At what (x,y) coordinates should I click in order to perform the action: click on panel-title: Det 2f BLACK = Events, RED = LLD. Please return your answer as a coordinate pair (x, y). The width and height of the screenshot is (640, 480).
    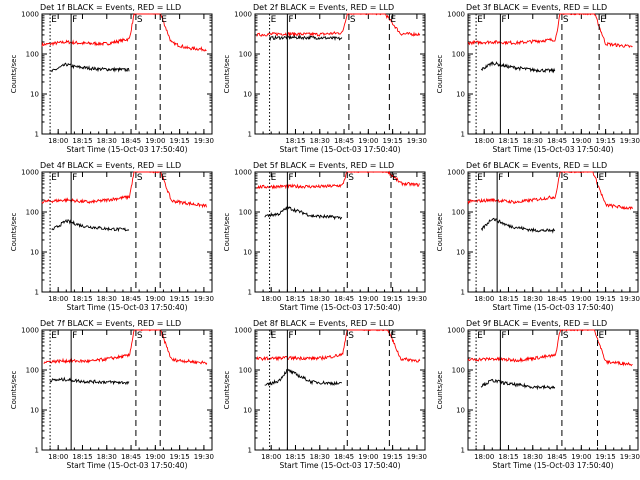
    Looking at the image, I should click on (323, 7).